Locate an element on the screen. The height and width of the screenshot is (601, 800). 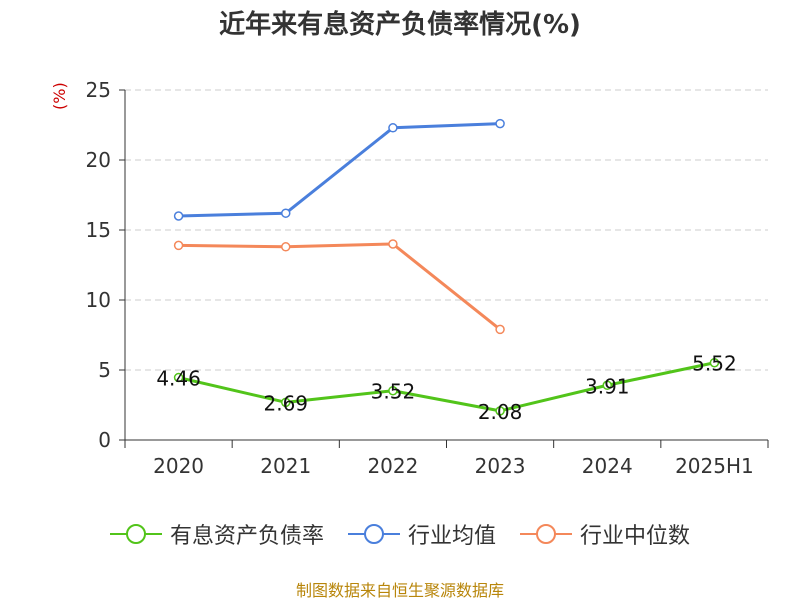
legend-label: 有息资产负债率 is located at coordinates (246, 536).